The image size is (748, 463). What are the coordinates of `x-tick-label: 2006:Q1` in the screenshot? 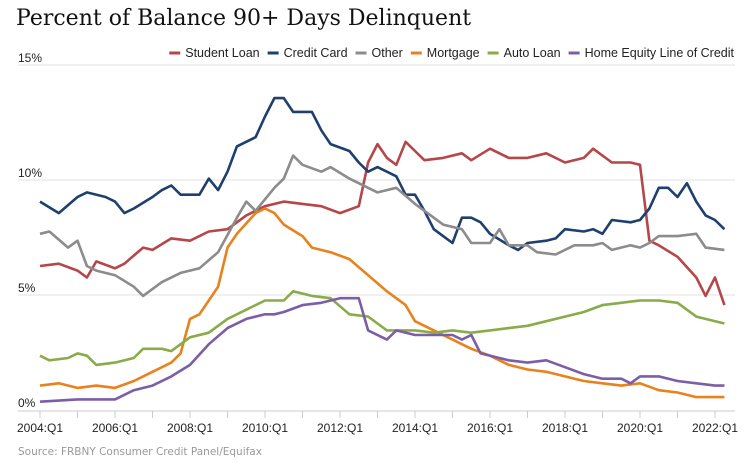 It's located at (115, 428).